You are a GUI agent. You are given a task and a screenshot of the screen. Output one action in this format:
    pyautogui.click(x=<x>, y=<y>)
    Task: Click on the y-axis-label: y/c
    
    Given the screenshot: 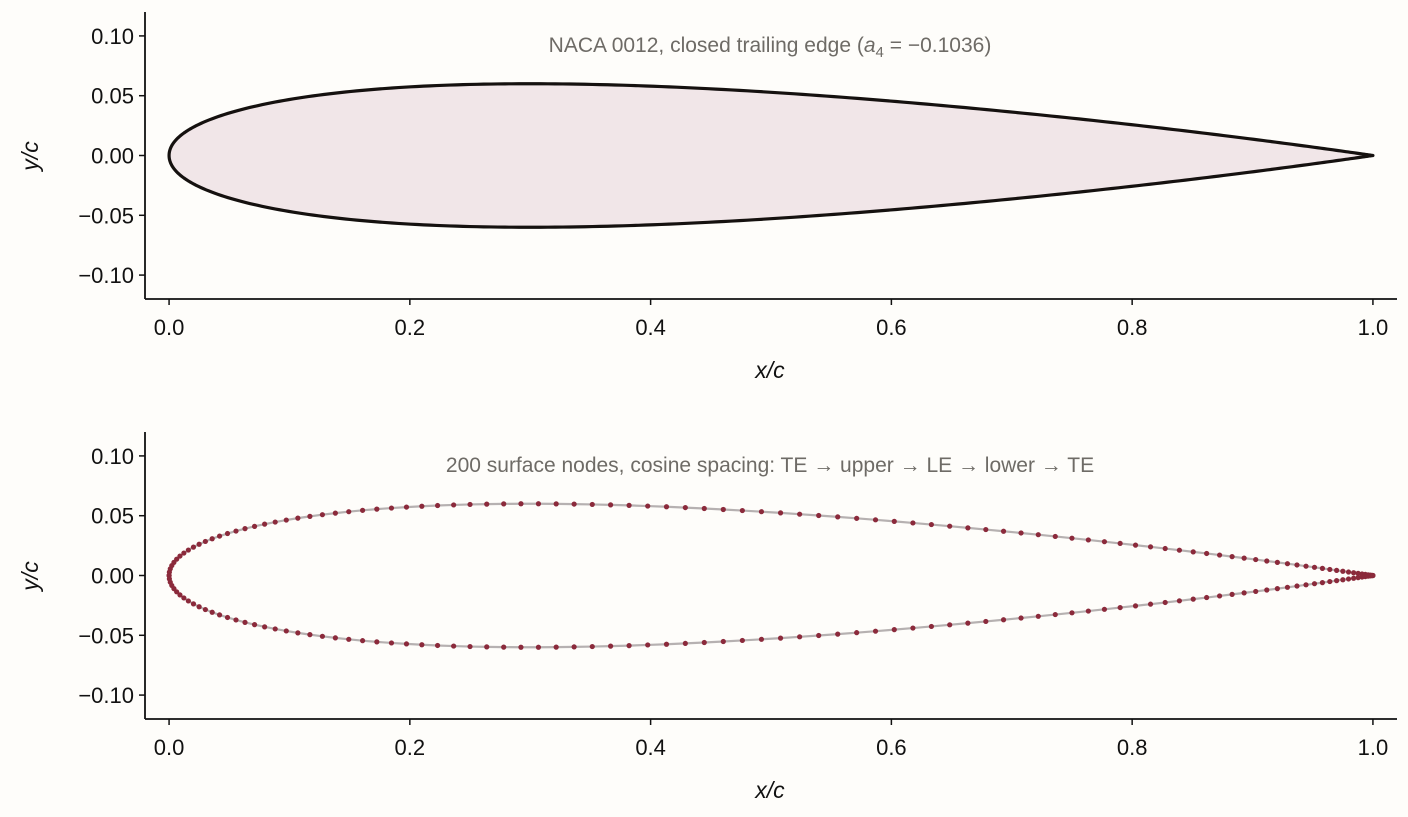 What is the action you would take?
    pyautogui.click(x=30, y=577)
    